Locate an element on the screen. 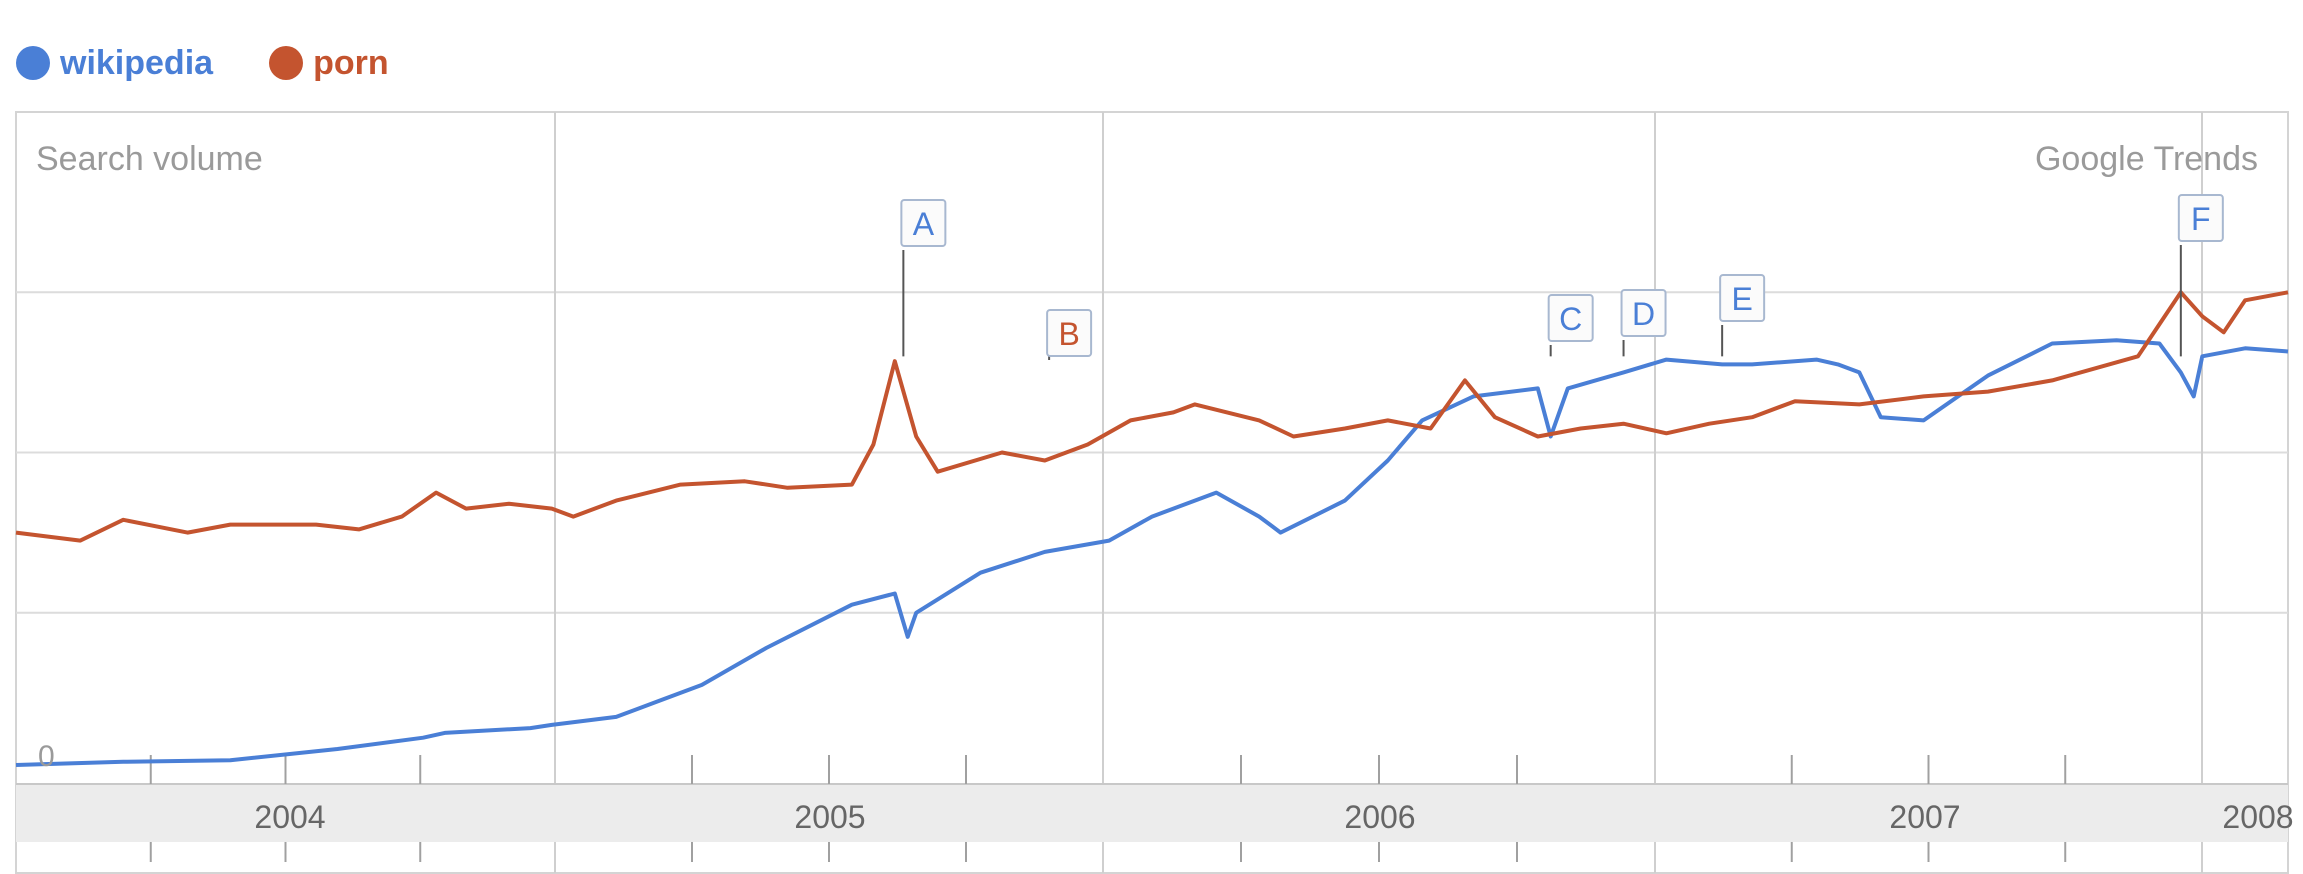 Image resolution: width=2303 pixels, height=874 pixels. legend-item-porn: porn is located at coordinates (329, 63).